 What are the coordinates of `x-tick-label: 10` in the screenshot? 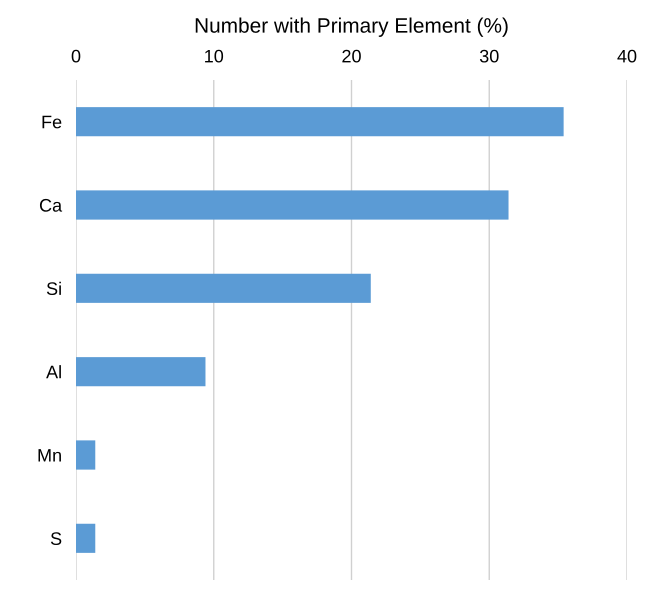 It's located at (214, 56).